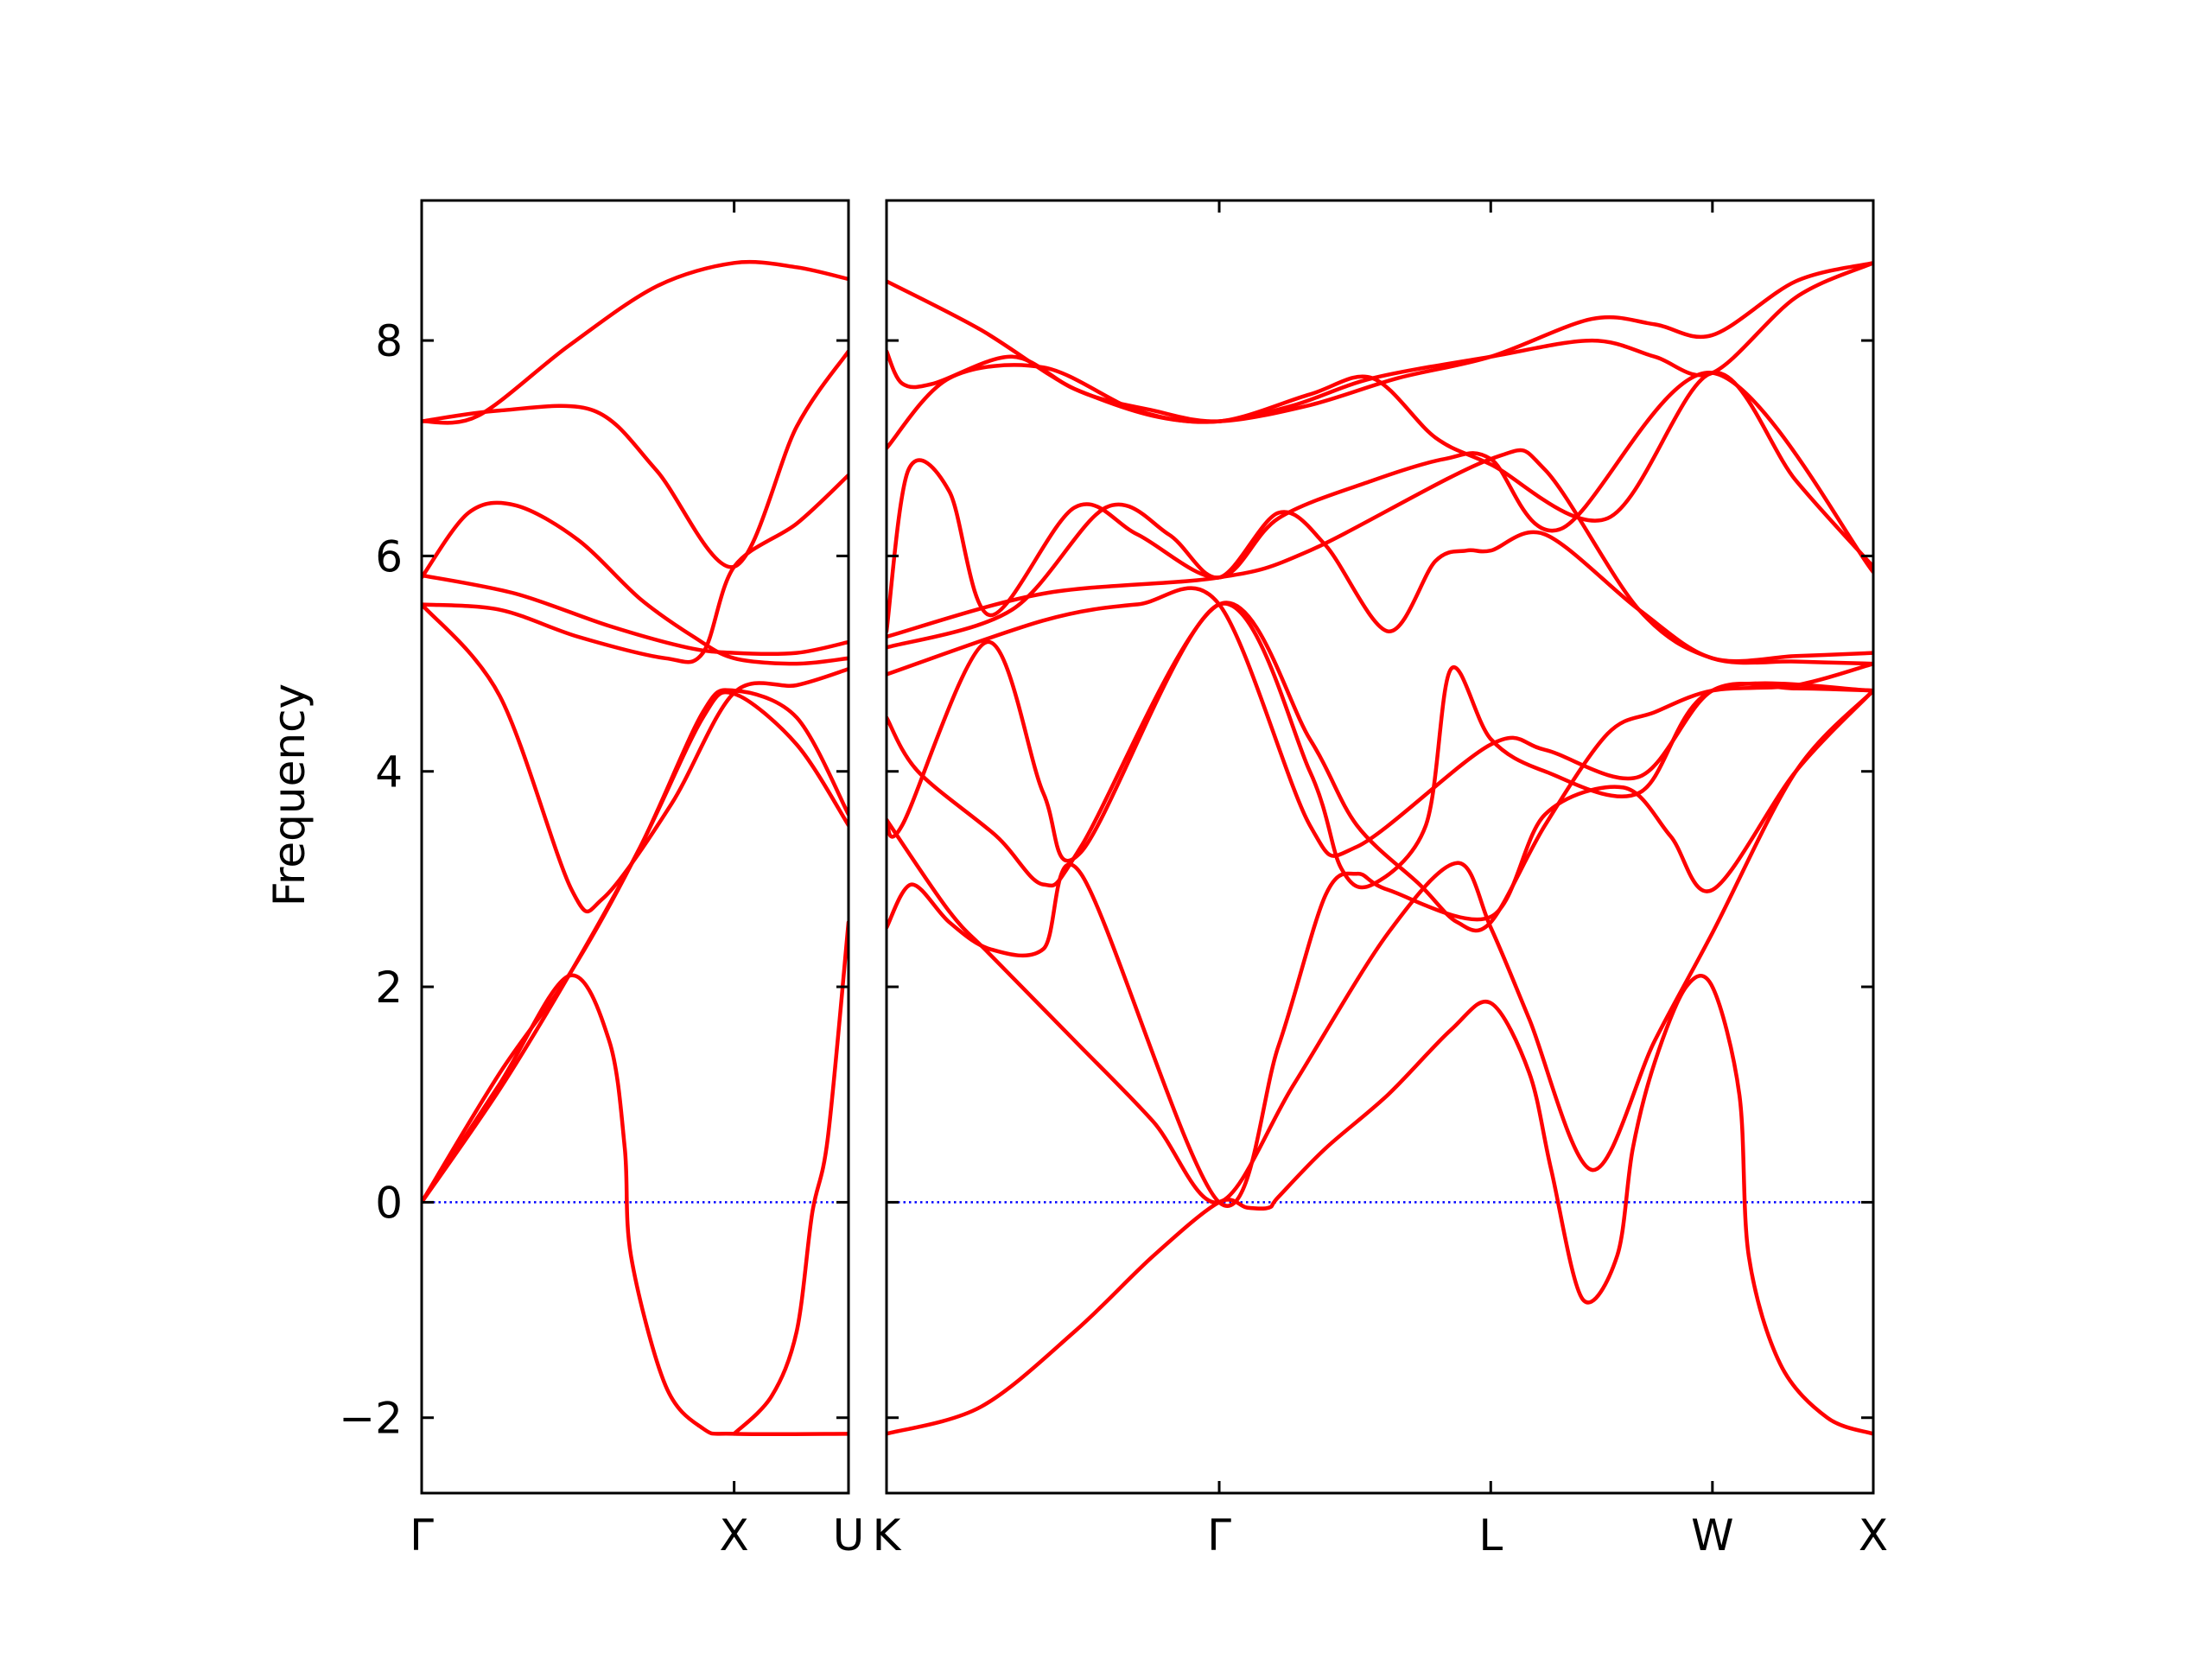 The image size is (2212, 1659). What do you see at coordinates (1490, 1535) in the screenshot?
I see `x-tick-label-L: L` at bounding box center [1490, 1535].